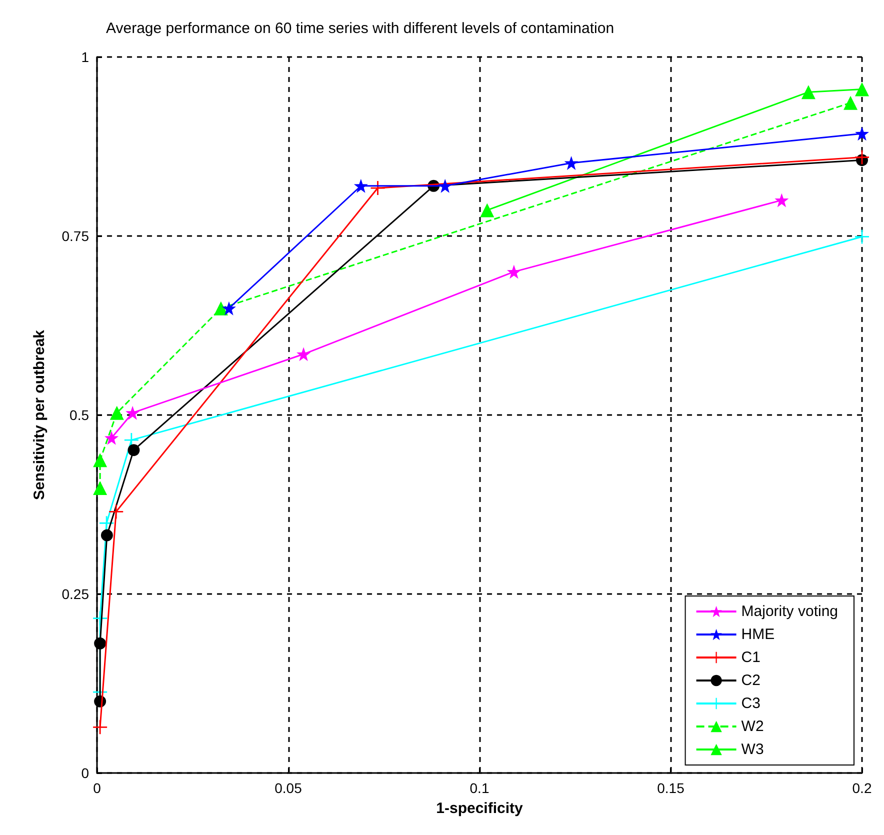 The image size is (884, 835). Describe the element at coordinates (85, 57) in the screenshot. I see `y-tick-label: 1` at that location.